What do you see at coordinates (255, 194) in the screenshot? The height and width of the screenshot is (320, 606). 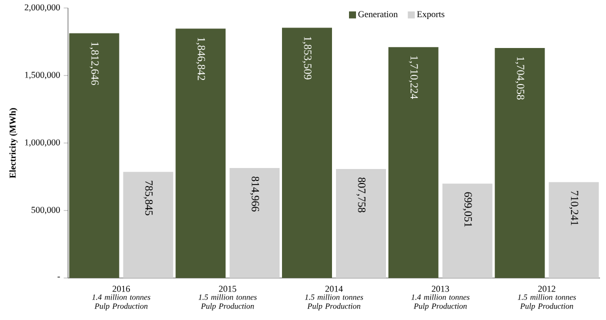 I see `data-label: 814,966` at bounding box center [255, 194].